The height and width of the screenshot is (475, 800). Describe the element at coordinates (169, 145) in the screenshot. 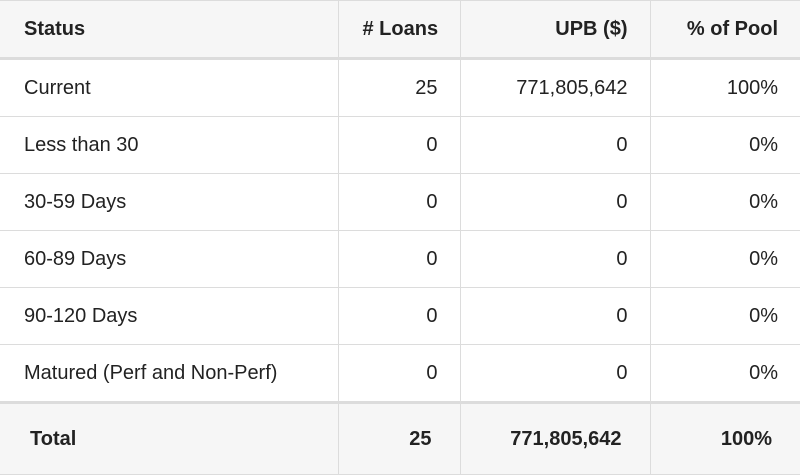

I see `table-cell: Less than 30` at that location.